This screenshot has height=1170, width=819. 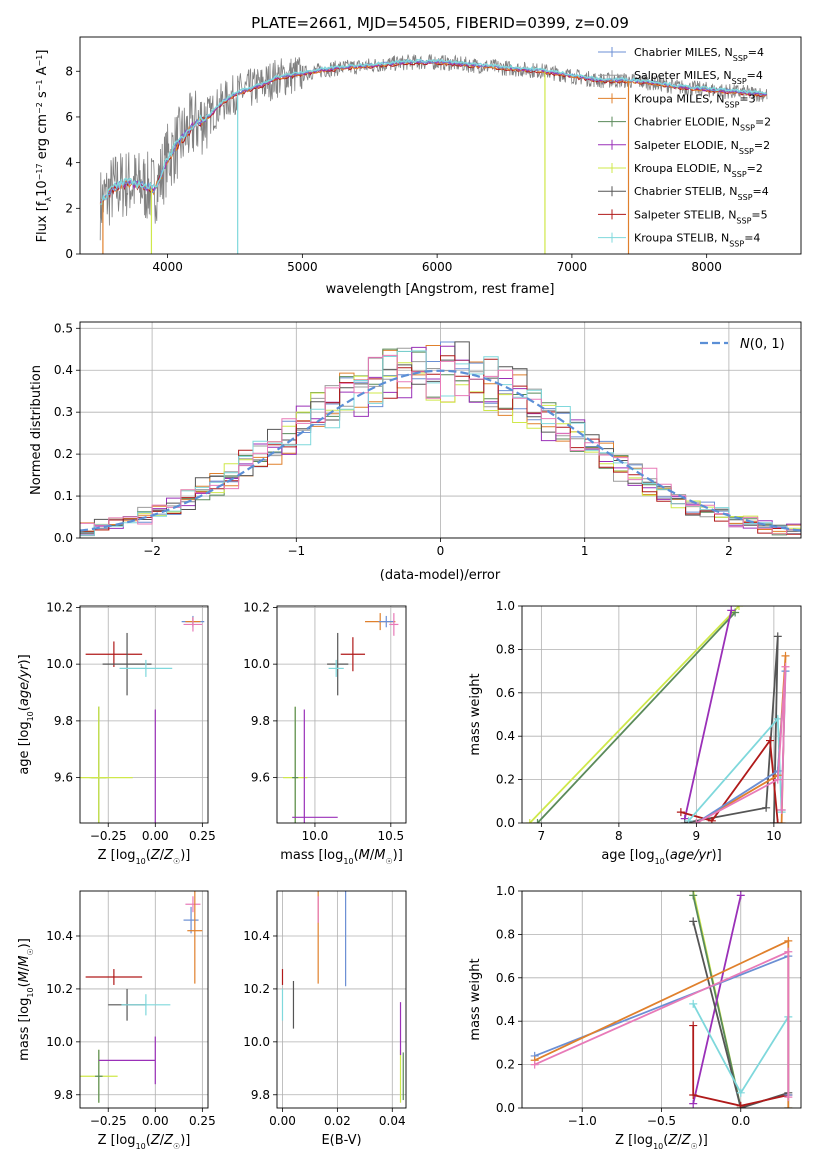 What do you see at coordinates (63, 778) in the screenshot?
I see `y-tick-label: 9.6` at bounding box center [63, 778].